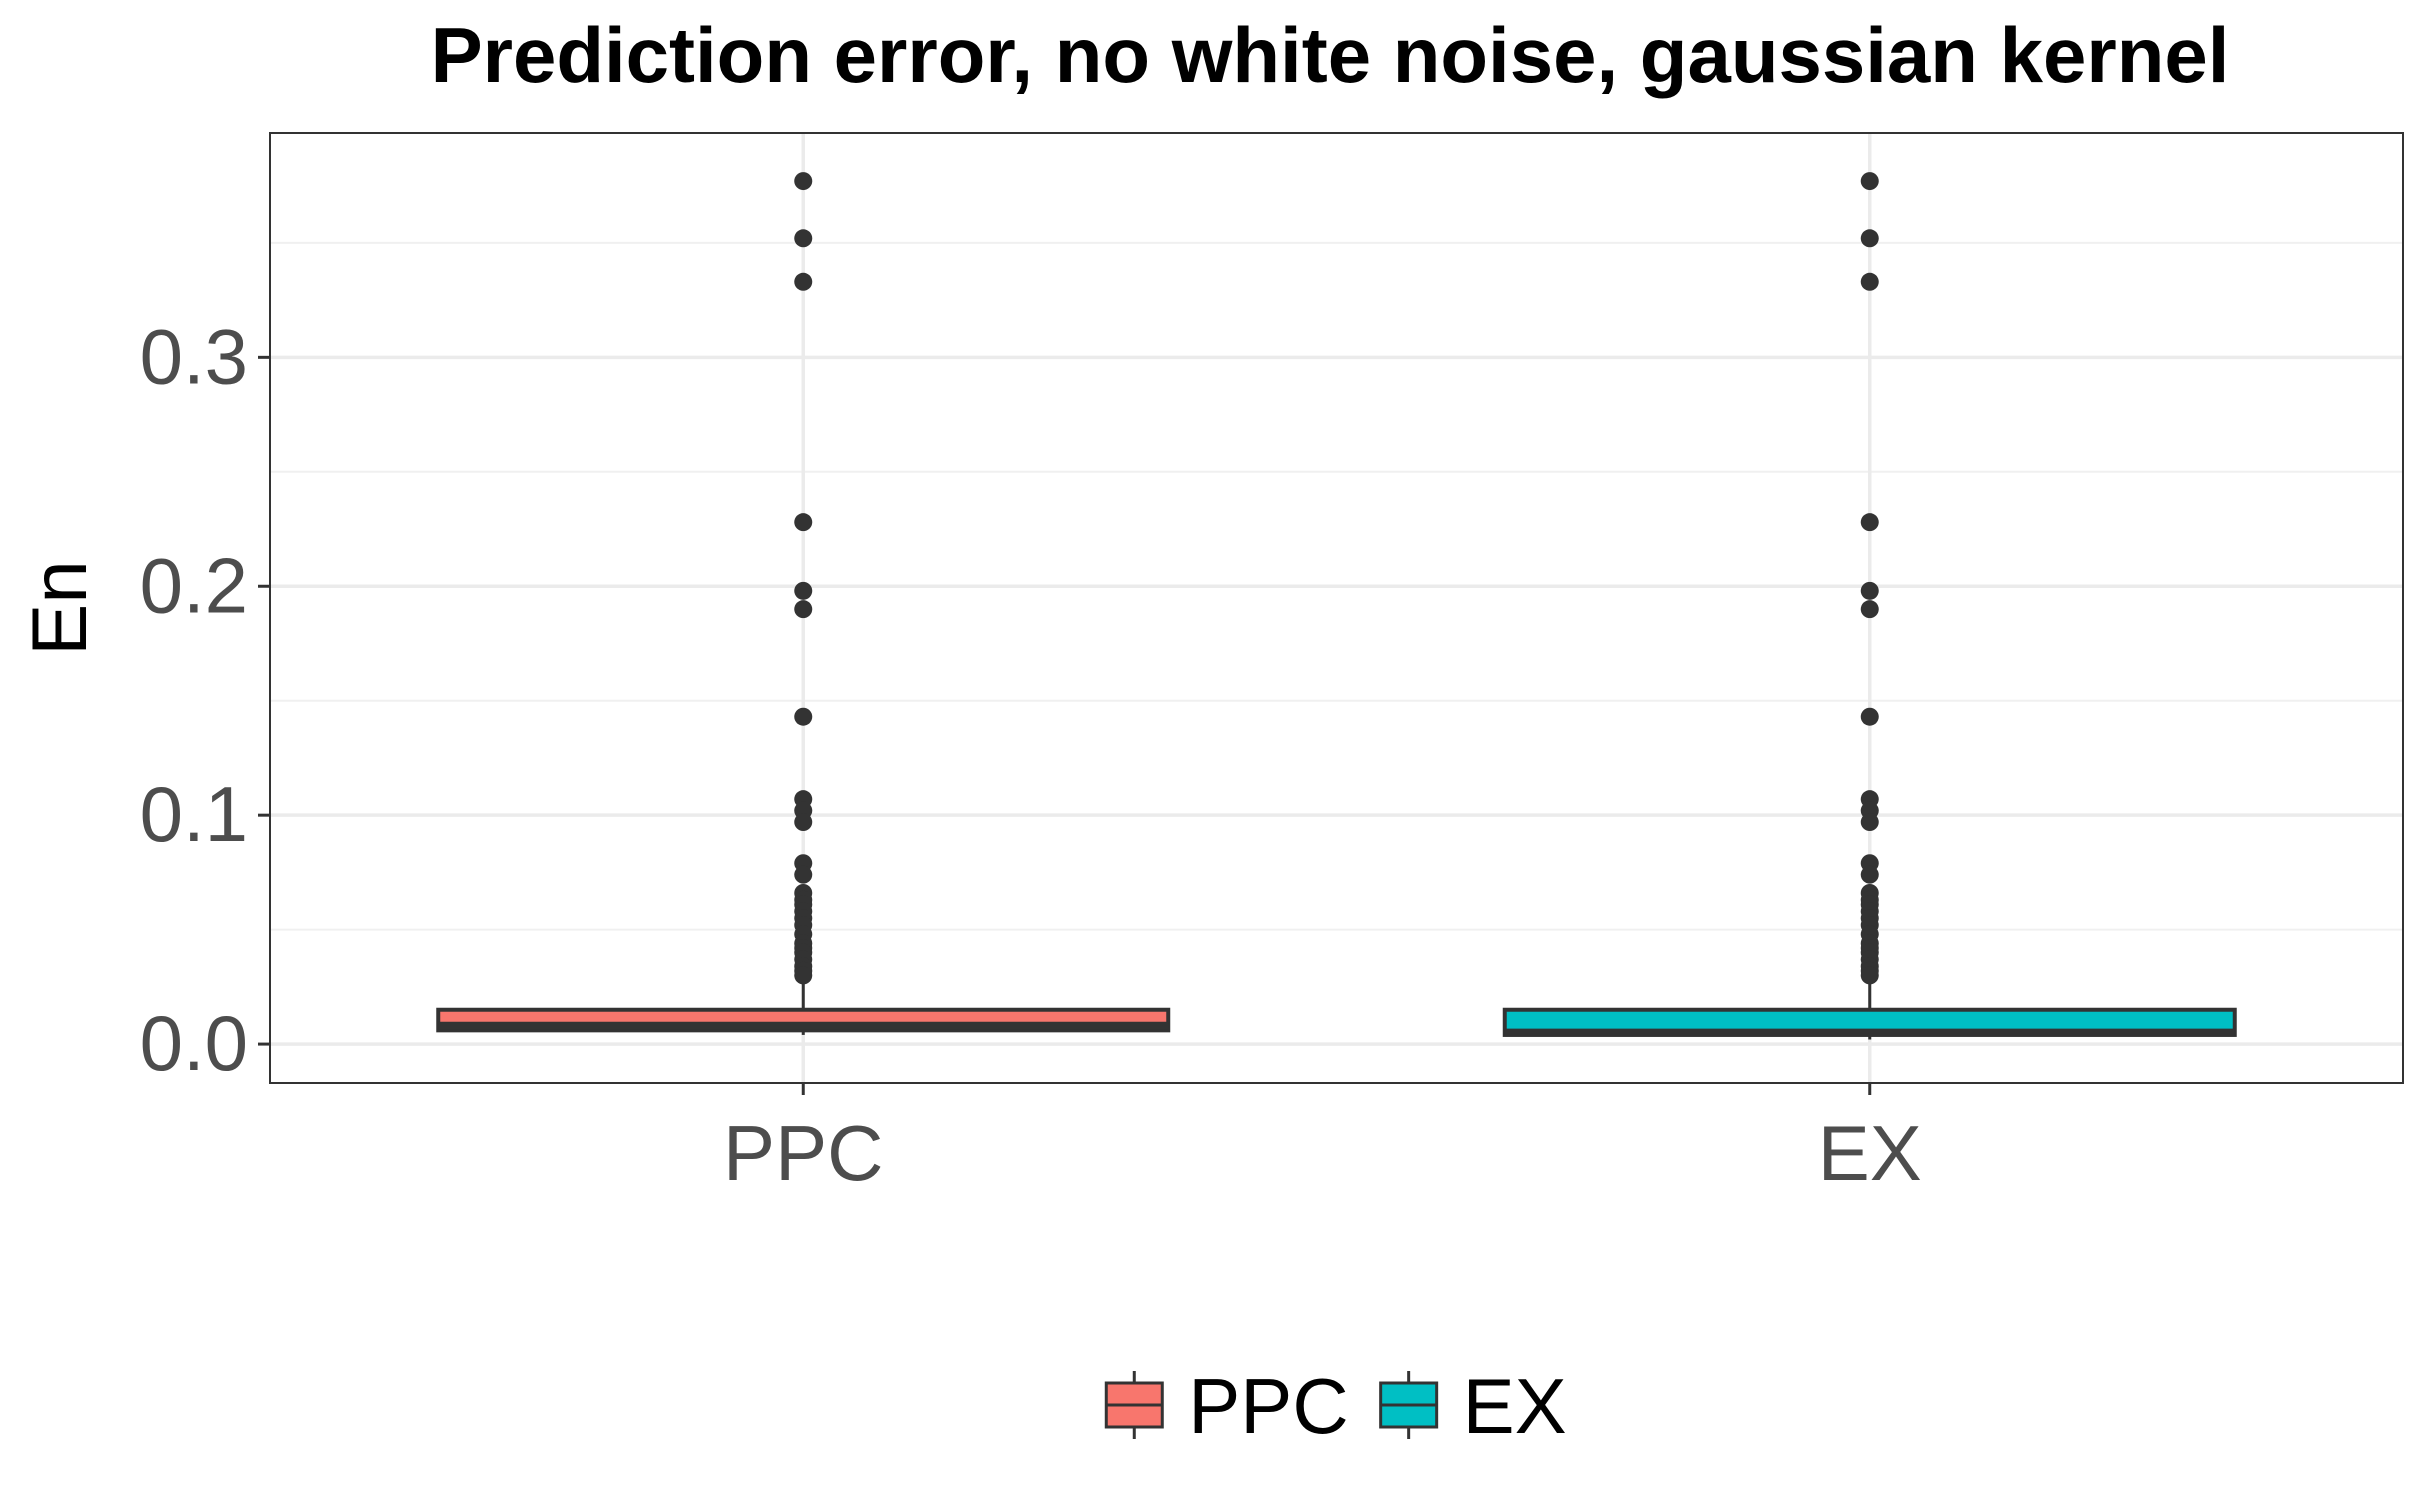 The width and height of the screenshot is (2424, 1487). Describe the element at coordinates (1268, 1406) in the screenshot. I see `legend-label-ppc: PPC` at that location.